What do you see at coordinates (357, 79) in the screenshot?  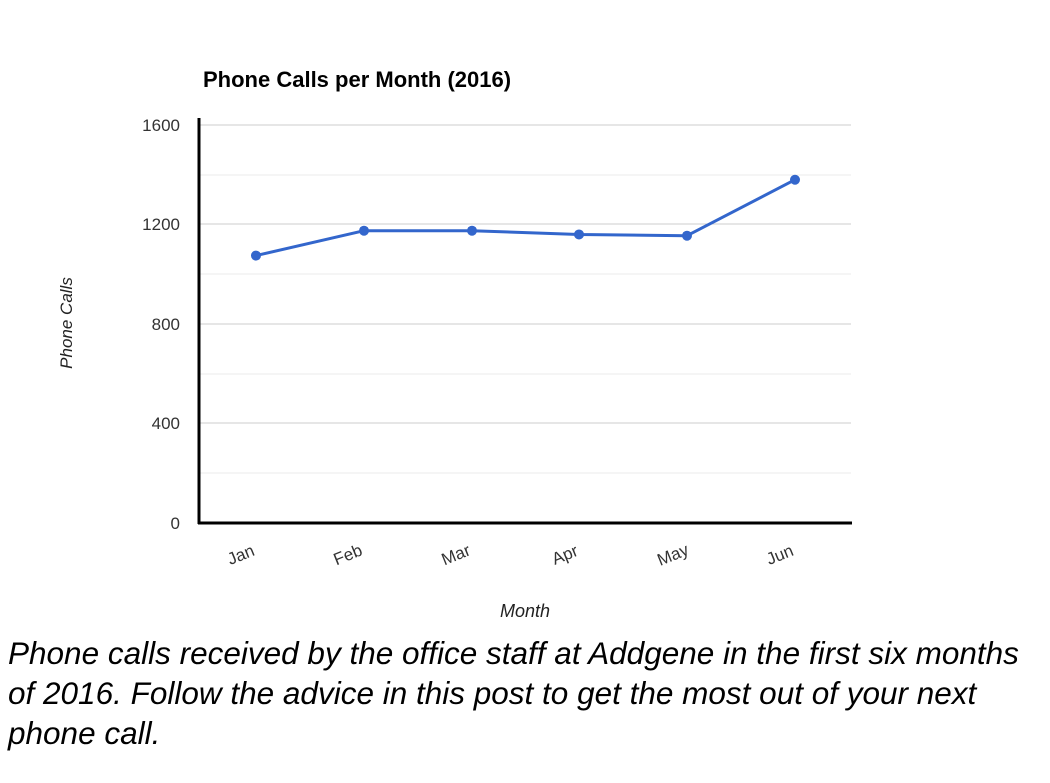 I see `chart-title: Phone Calls per Month (2016)` at bounding box center [357, 79].